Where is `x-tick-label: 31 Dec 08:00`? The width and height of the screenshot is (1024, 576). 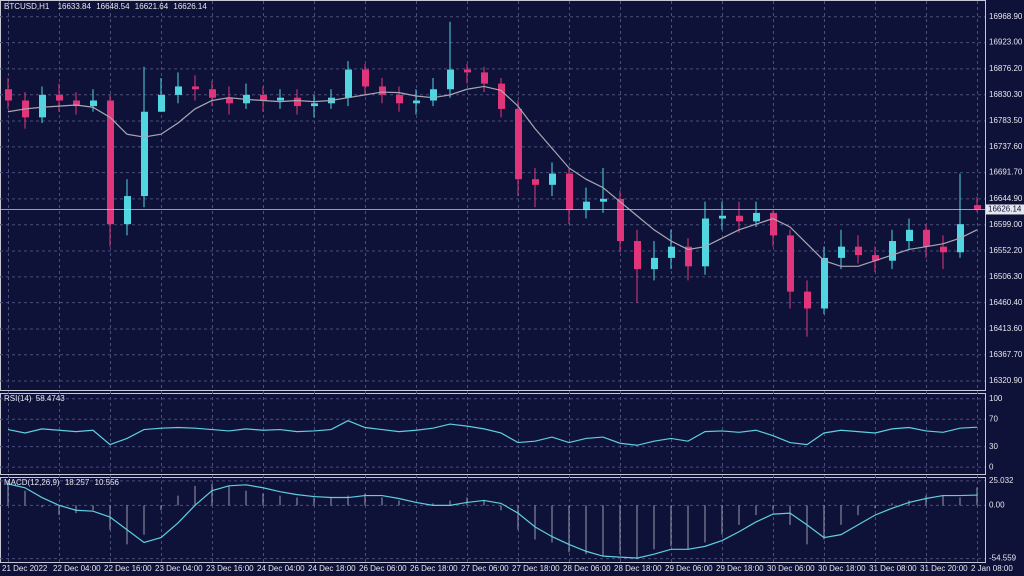
x-tick-label: 31 Dec 08:00 is located at coordinates (893, 568).